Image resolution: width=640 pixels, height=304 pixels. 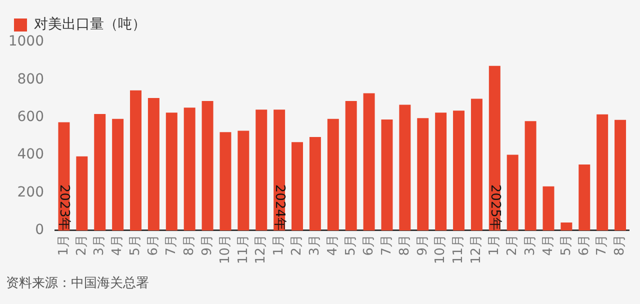 I want to click on y-tick-label: 0, so click(x=39, y=230).